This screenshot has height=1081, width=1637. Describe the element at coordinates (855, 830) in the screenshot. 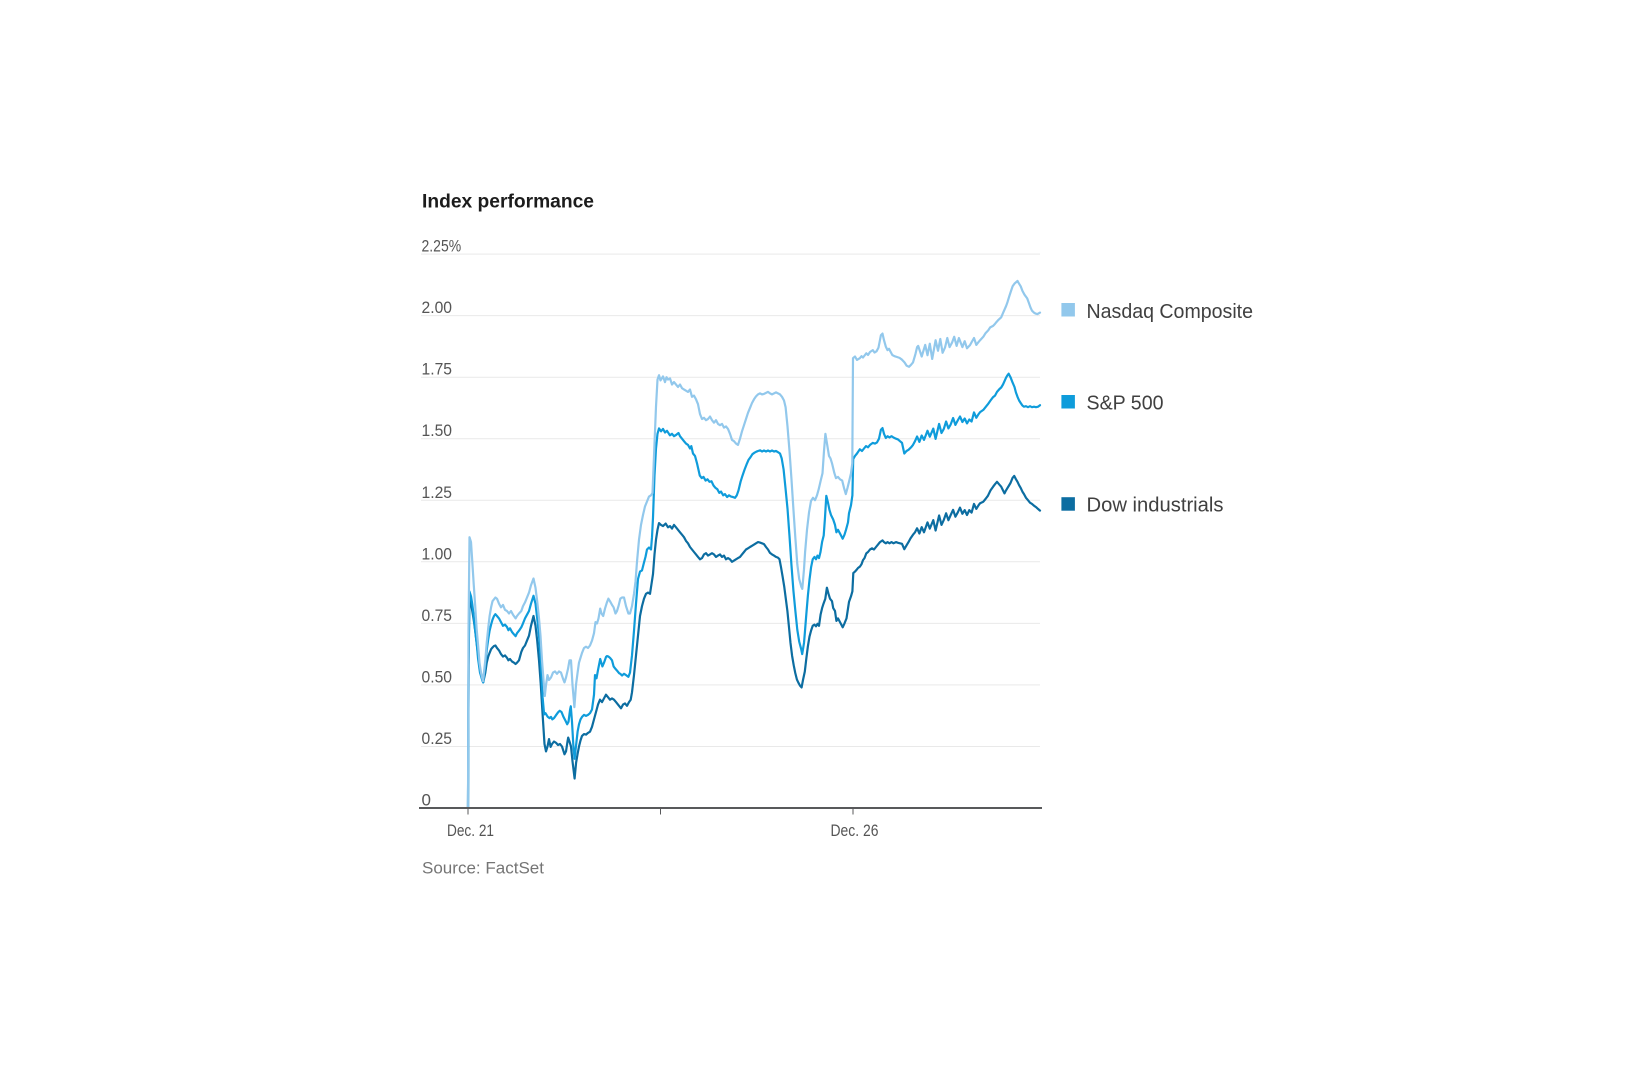

I see `svg-text: Dec. 26` at that location.